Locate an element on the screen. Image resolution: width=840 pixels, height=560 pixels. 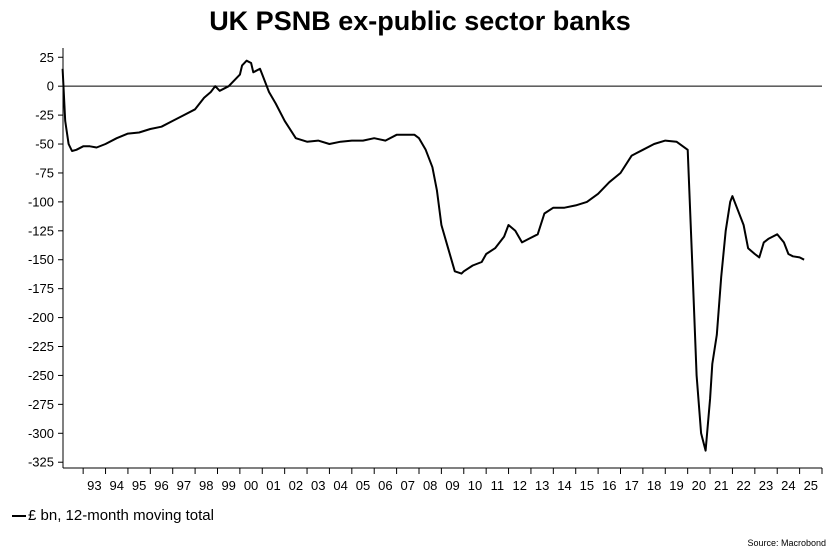
x-tick-label: 01 is located at coordinates (273, 485).